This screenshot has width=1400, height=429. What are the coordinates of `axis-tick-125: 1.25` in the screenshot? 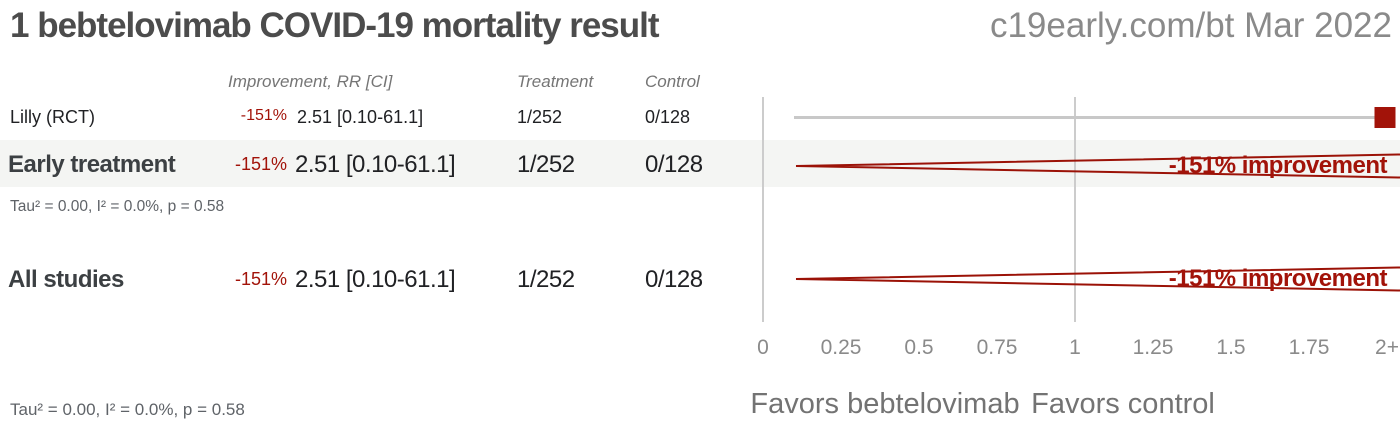 It's located at (1153, 347).